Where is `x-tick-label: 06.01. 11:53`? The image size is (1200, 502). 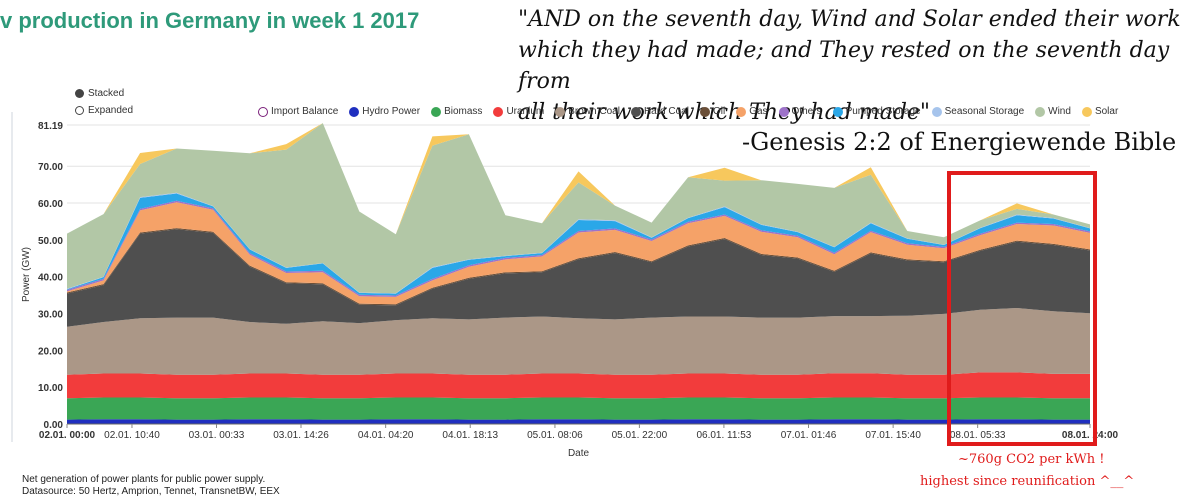 x-tick-label: 06.01. 11:53 is located at coordinates (723, 435).